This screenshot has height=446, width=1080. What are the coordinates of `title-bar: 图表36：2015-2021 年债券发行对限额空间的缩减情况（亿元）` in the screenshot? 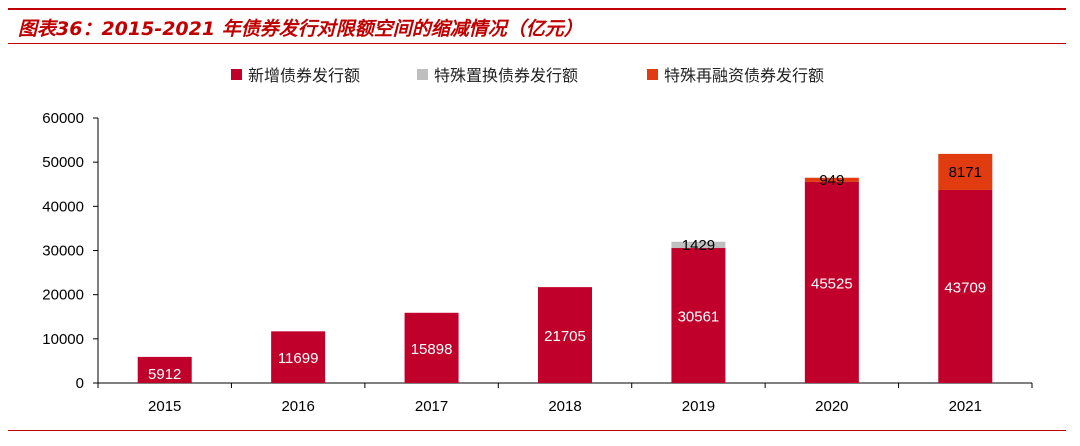 It's located at (540, 23).